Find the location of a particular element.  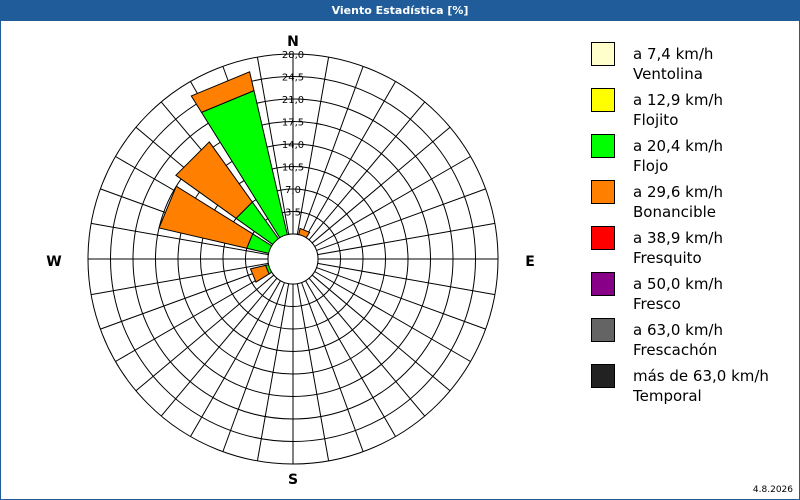

legend-name: Fresco is located at coordinates (657, 304).